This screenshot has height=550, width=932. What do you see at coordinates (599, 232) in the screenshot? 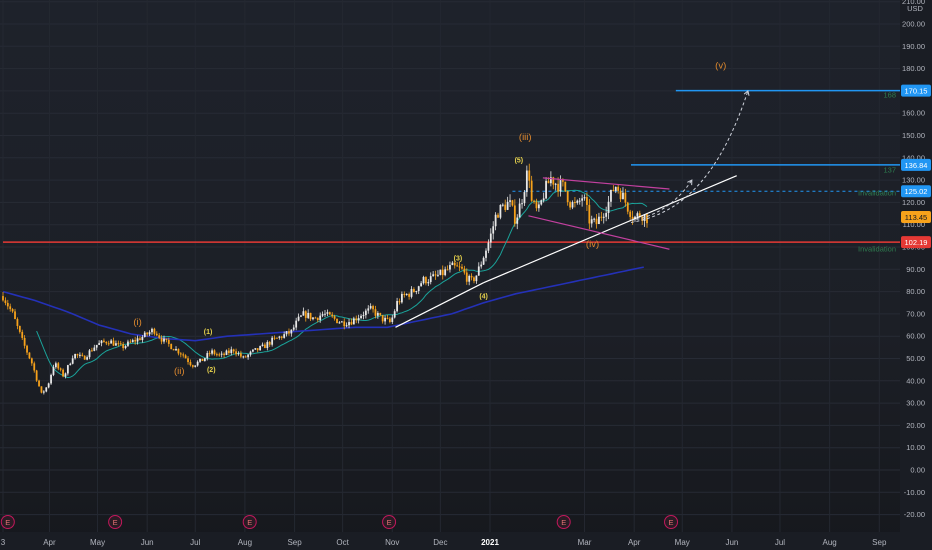
I see `trendline` at bounding box center [599, 232].